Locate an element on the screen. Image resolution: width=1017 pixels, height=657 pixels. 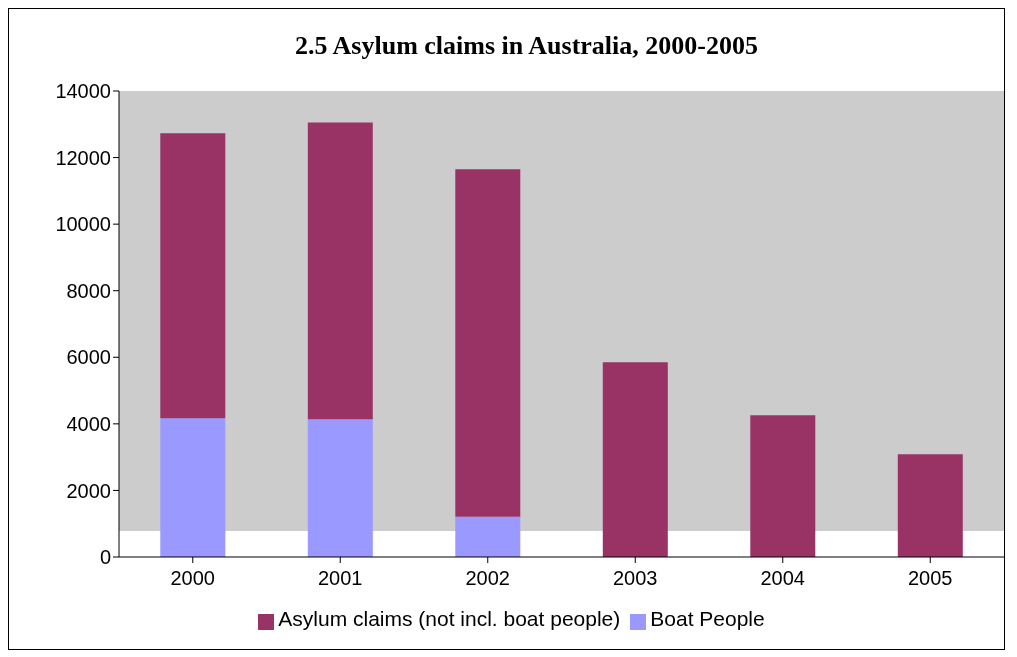
y-tick-label: 6000 is located at coordinates (88, 357).